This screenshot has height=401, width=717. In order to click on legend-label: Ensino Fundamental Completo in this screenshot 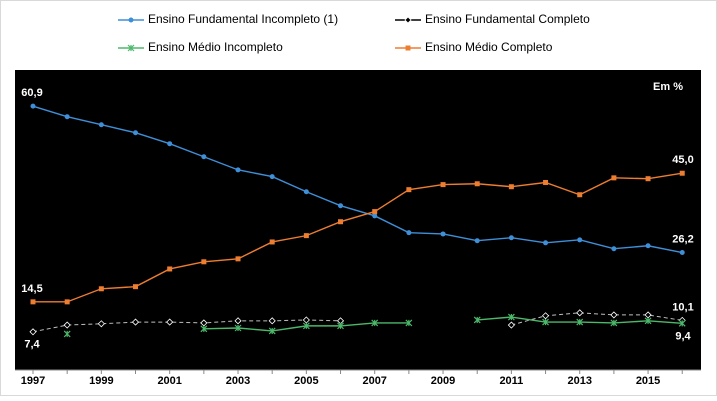, I will do `click(507, 19)`.